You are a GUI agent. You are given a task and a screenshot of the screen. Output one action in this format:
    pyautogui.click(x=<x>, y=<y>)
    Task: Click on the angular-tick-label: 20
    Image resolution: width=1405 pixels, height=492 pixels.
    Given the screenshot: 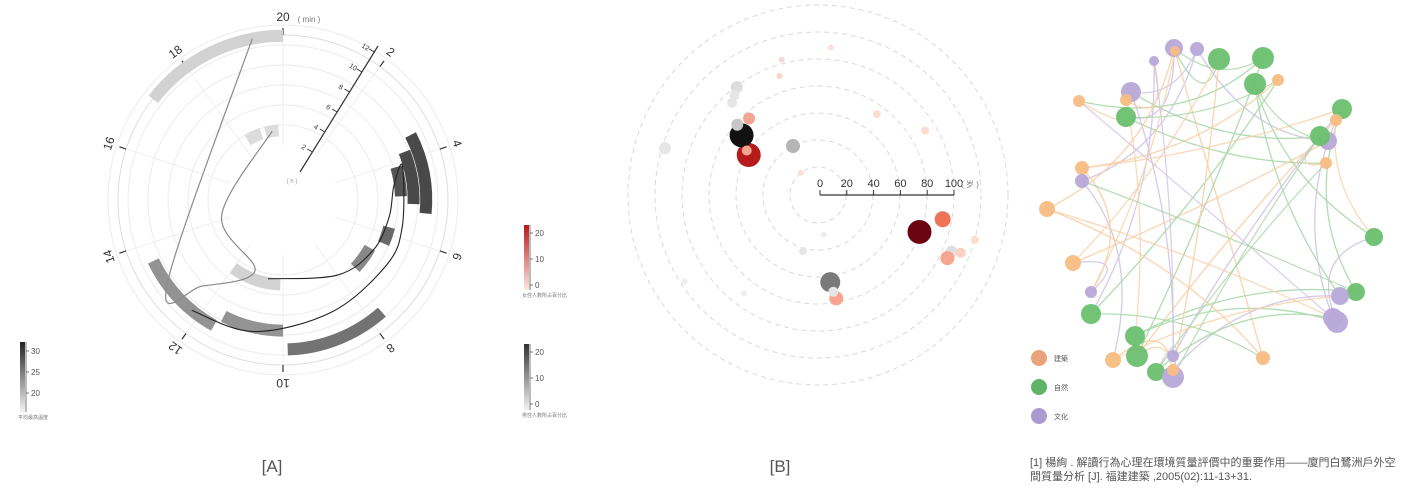 What is the action you would take?
    pyautogui.click(x=283, y=17)
    